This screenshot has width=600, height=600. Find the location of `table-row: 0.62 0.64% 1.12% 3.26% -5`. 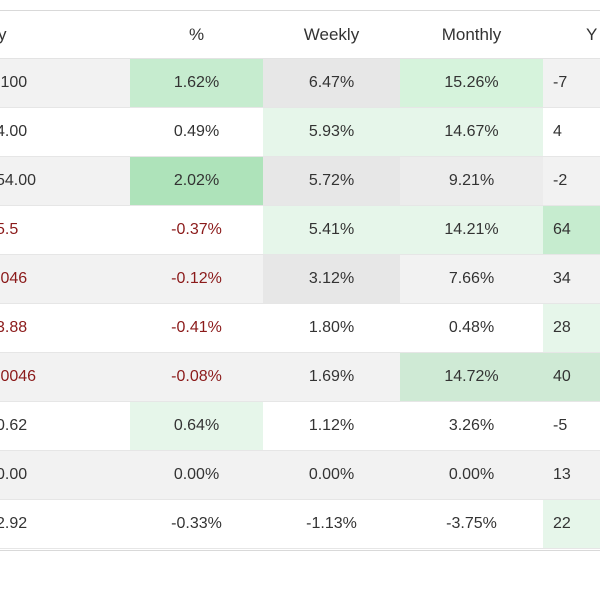

table-row: 0.62 0.64% 1.12% 3.26% -5 is located at coordinates (300, 426).